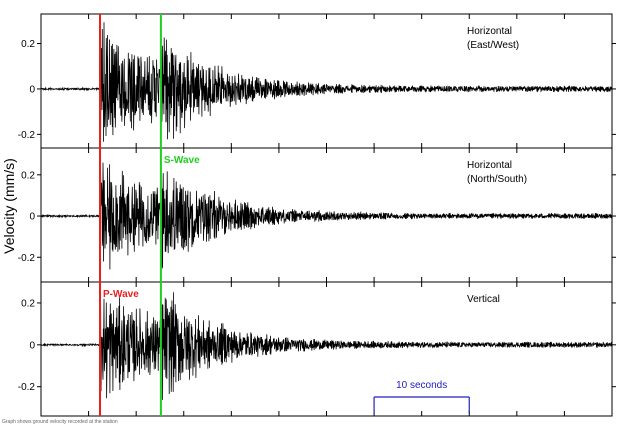  I want to click on p-wave-label: P-Wave, so click(121, 294).